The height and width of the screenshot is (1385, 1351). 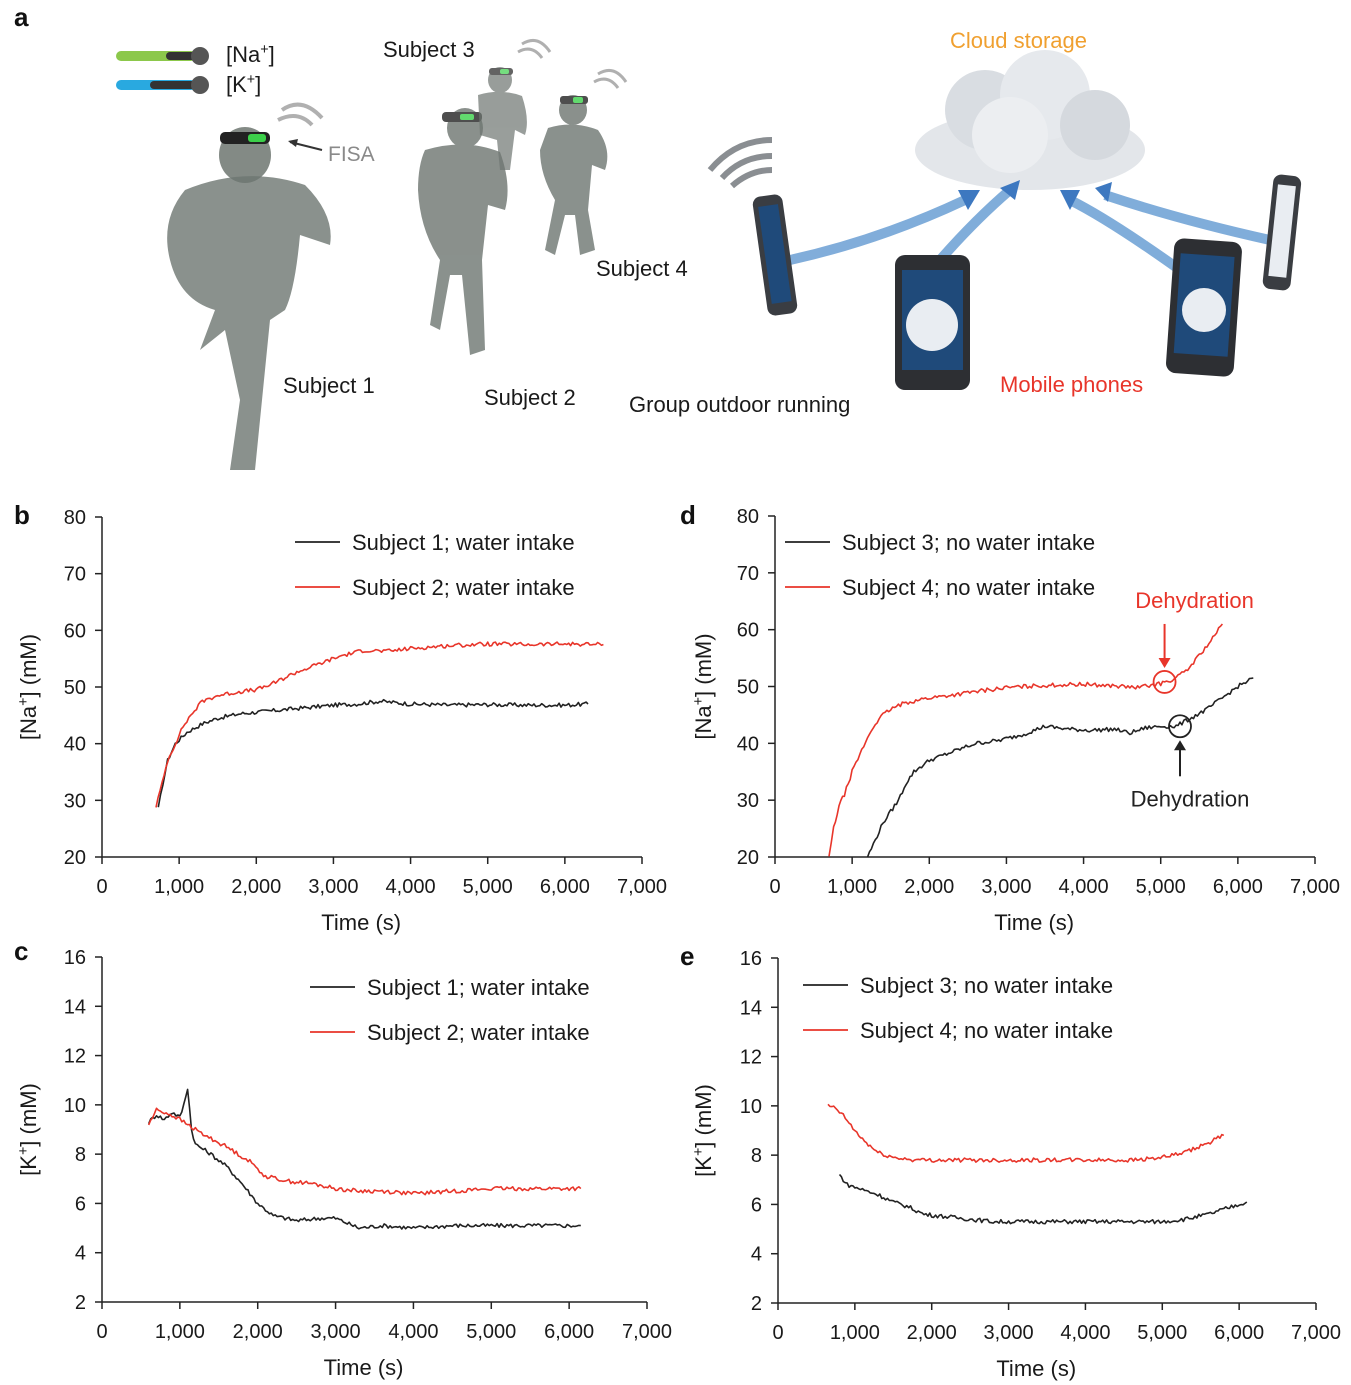 I want to click on panel-letter-a: a, so click(x=21, y=17).